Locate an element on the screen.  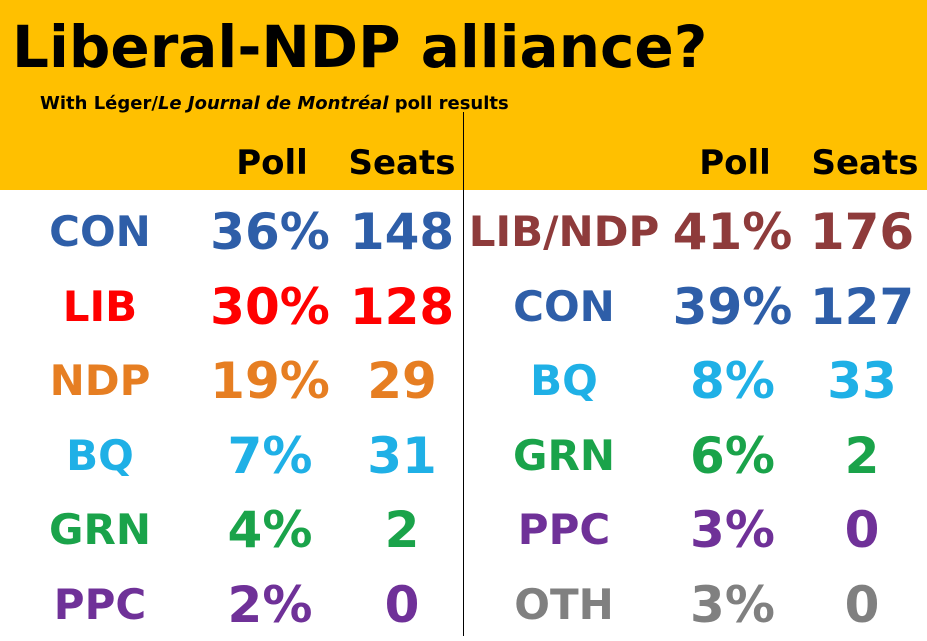
left-poll-value: 4% is located at coordinates (270, 530).